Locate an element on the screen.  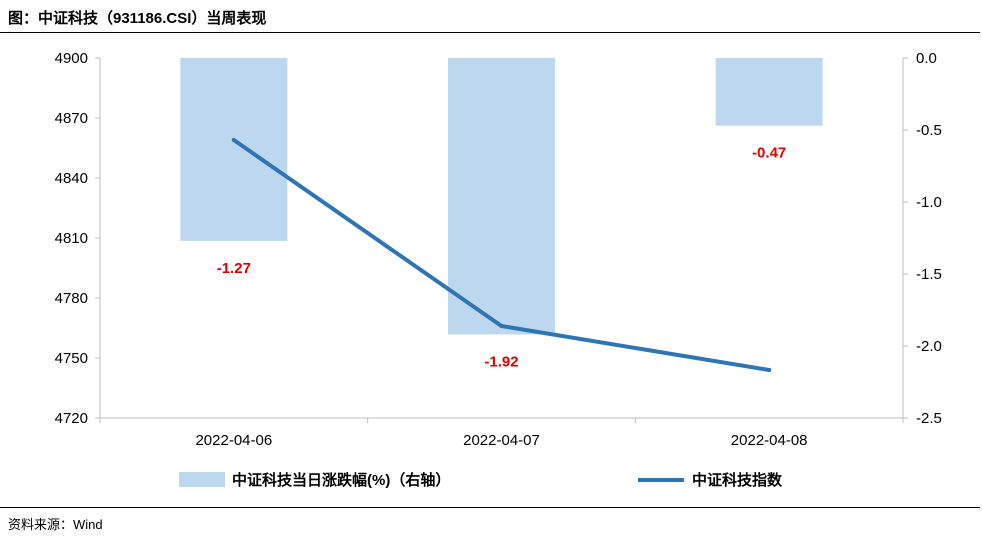
legend-line-label: 中证科技指数 is located at coordinates (737, 480).